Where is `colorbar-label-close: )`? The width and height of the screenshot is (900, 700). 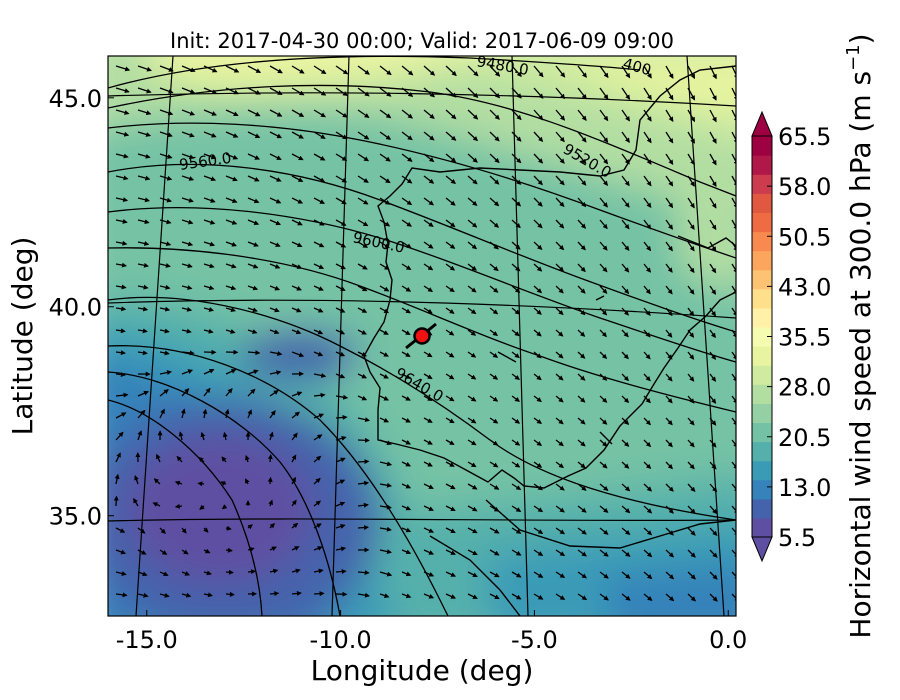
colorbar-label-close: ) is located at coordinates (860, 38).